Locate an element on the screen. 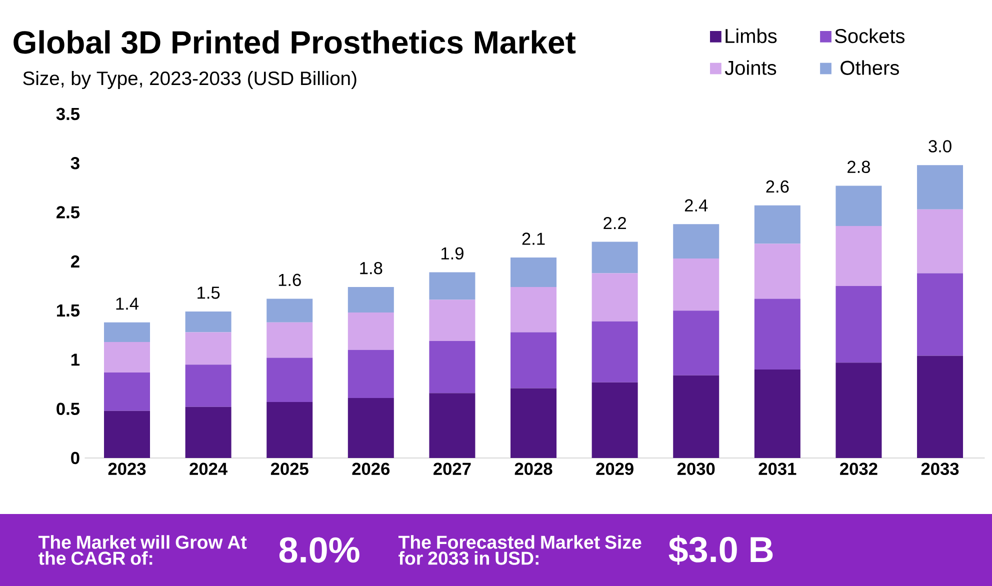 Image resolution: width=992 pixels, height=586 pixels. text: The Market will Grow At the CAGR of: is located at coordinates (142, 550).